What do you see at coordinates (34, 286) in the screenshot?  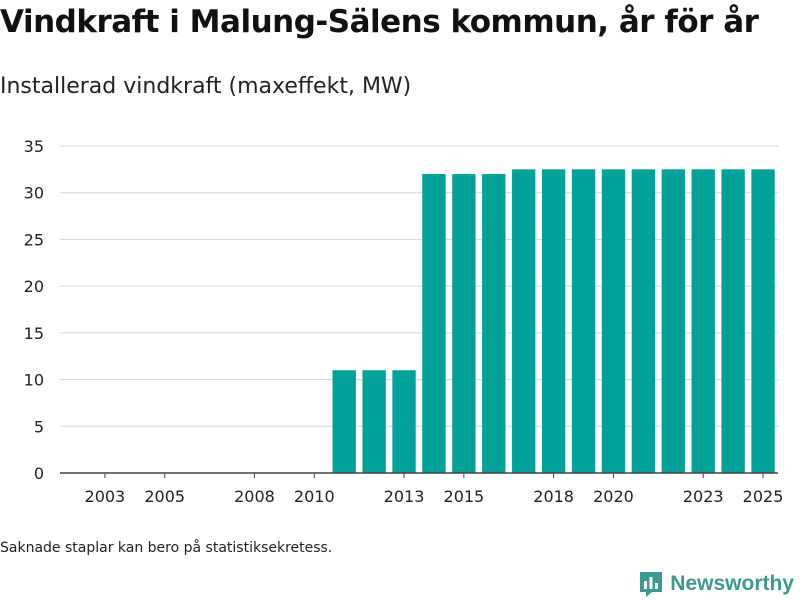 I see `y-tick-label: 20` at bounding box center [34, 286].